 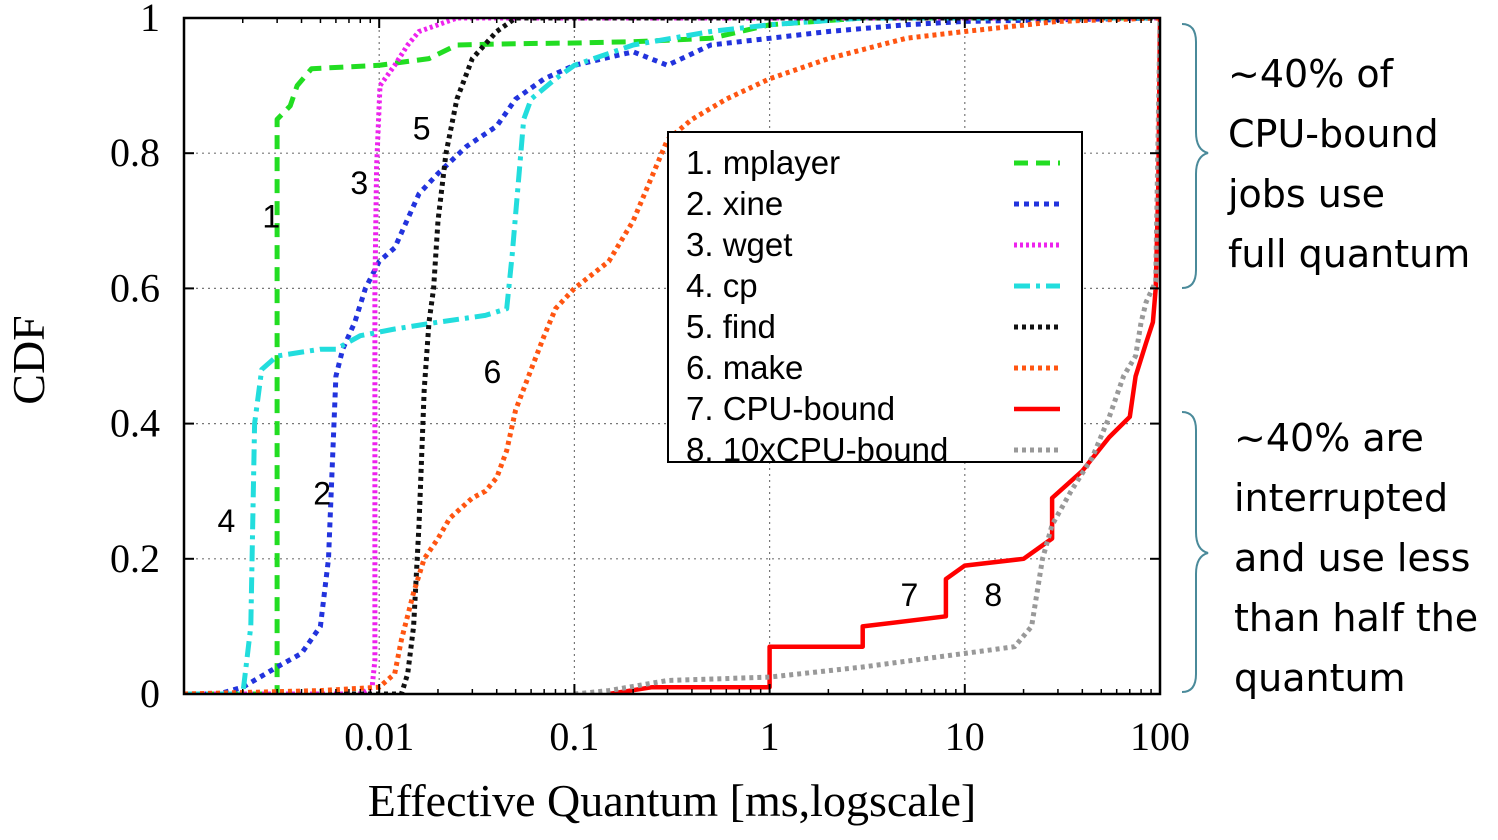 What do you see at coordinates (135, 558) in the screenshot?
I see `y-tick-label: 0.2` at bounding box center [135, 558].